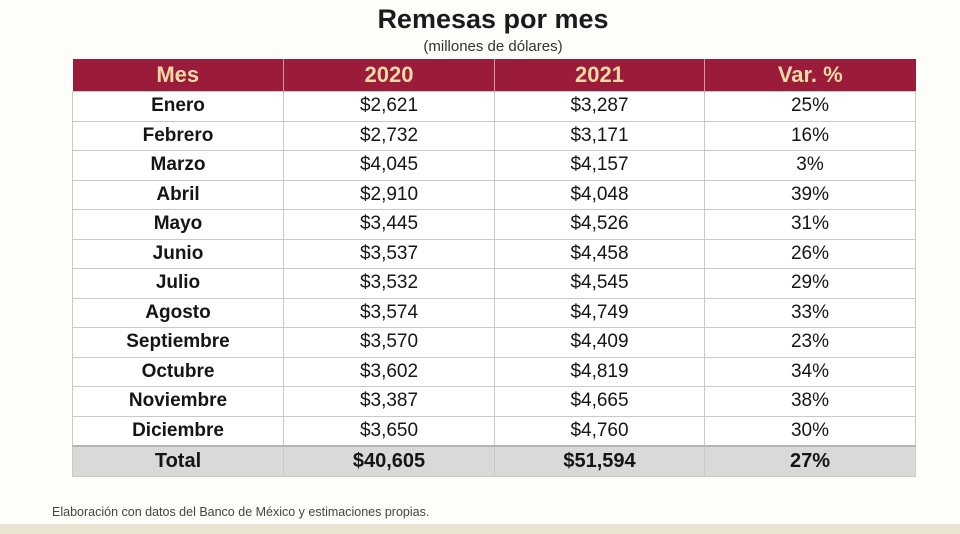 Image resolution: width=960 pixels, height=534 pixels. Describe the element at coordinates (599, 75) in the screenshot. I see `column-header-2021: 2021` at that location.